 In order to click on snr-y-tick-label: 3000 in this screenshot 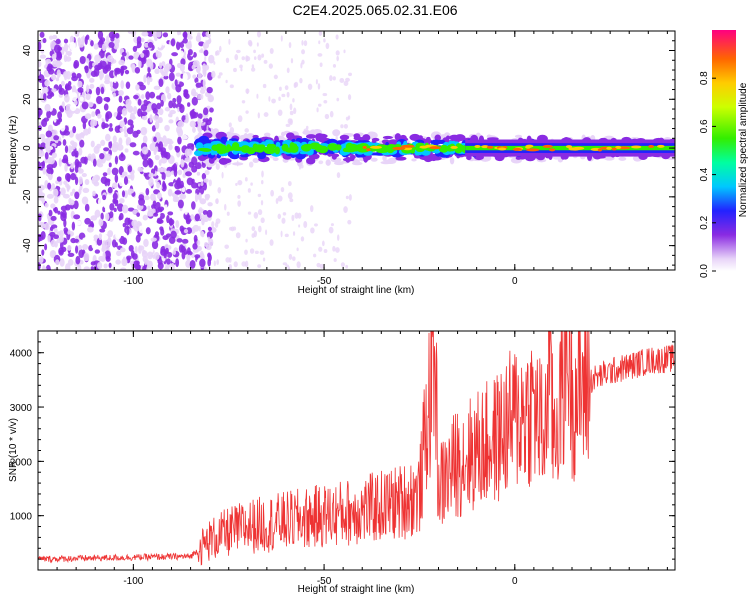, I will do `click(21, 408)`.